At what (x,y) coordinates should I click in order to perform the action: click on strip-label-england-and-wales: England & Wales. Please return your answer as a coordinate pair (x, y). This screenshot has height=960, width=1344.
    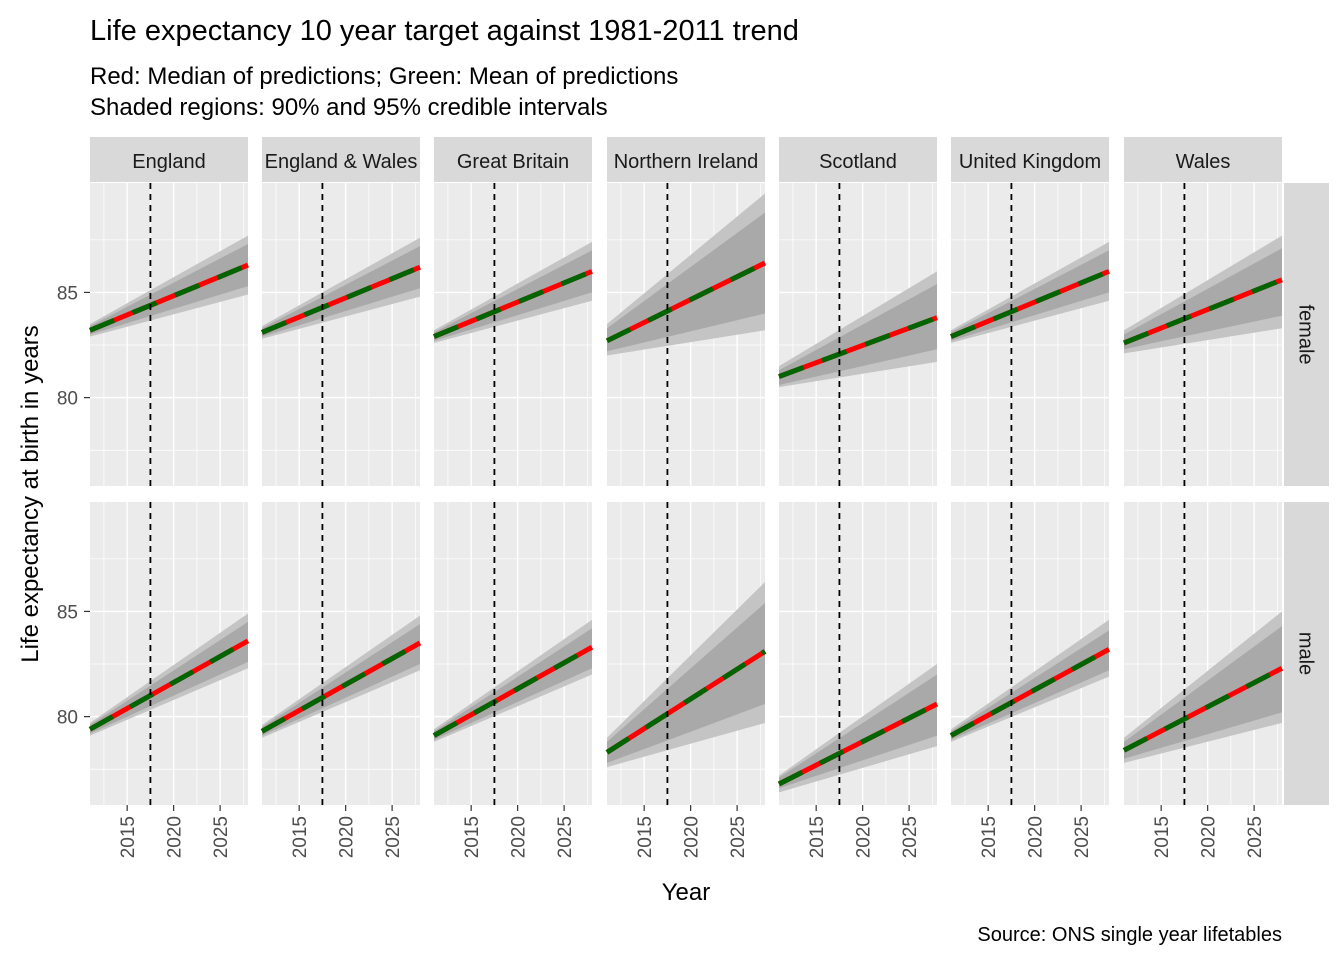
    Looking at the image, I should click on (341, 162).